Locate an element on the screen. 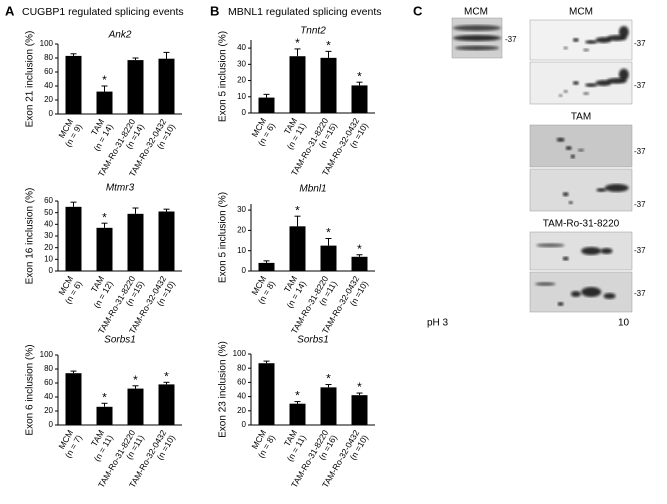 The image size is (667, 504). chart-title: Mbnl1 is located at coordinates (312, 189).